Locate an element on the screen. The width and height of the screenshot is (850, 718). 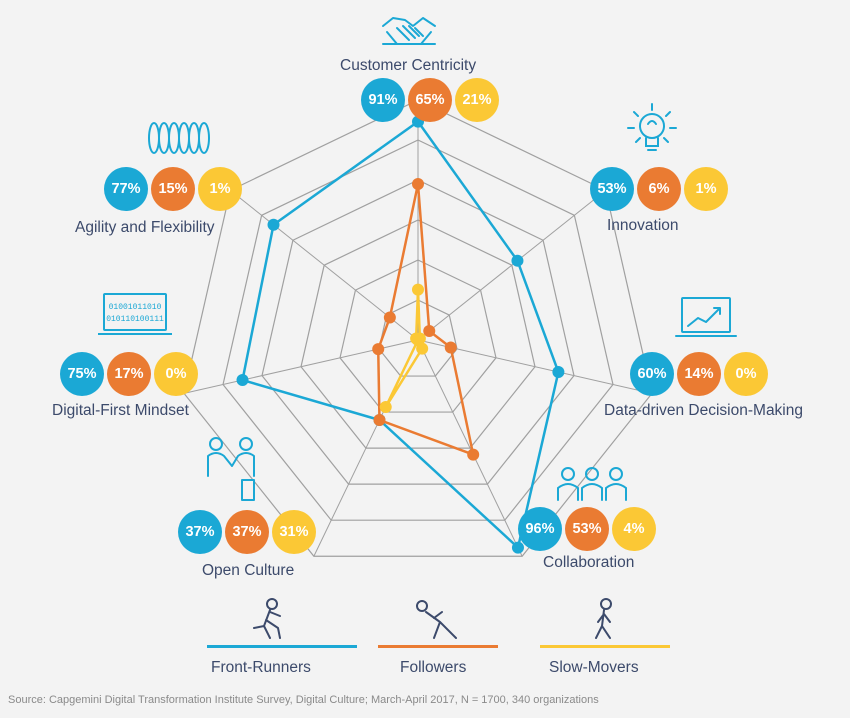
lightbulb-icon is located at coordinates (652, 127).